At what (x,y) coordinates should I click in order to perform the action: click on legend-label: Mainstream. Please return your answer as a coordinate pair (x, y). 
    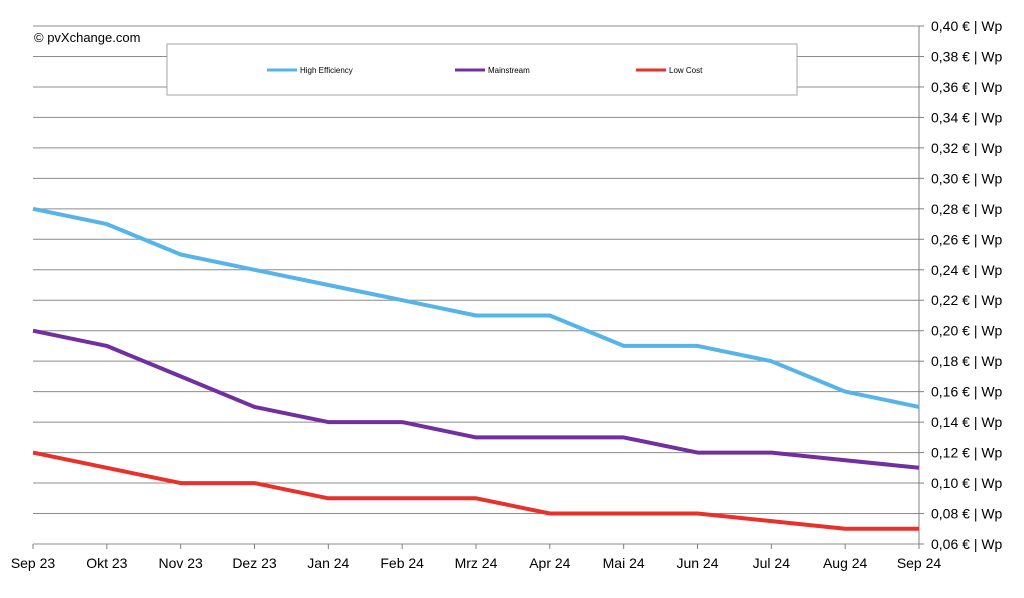
    Looking at the image, I should click on (509, 70).